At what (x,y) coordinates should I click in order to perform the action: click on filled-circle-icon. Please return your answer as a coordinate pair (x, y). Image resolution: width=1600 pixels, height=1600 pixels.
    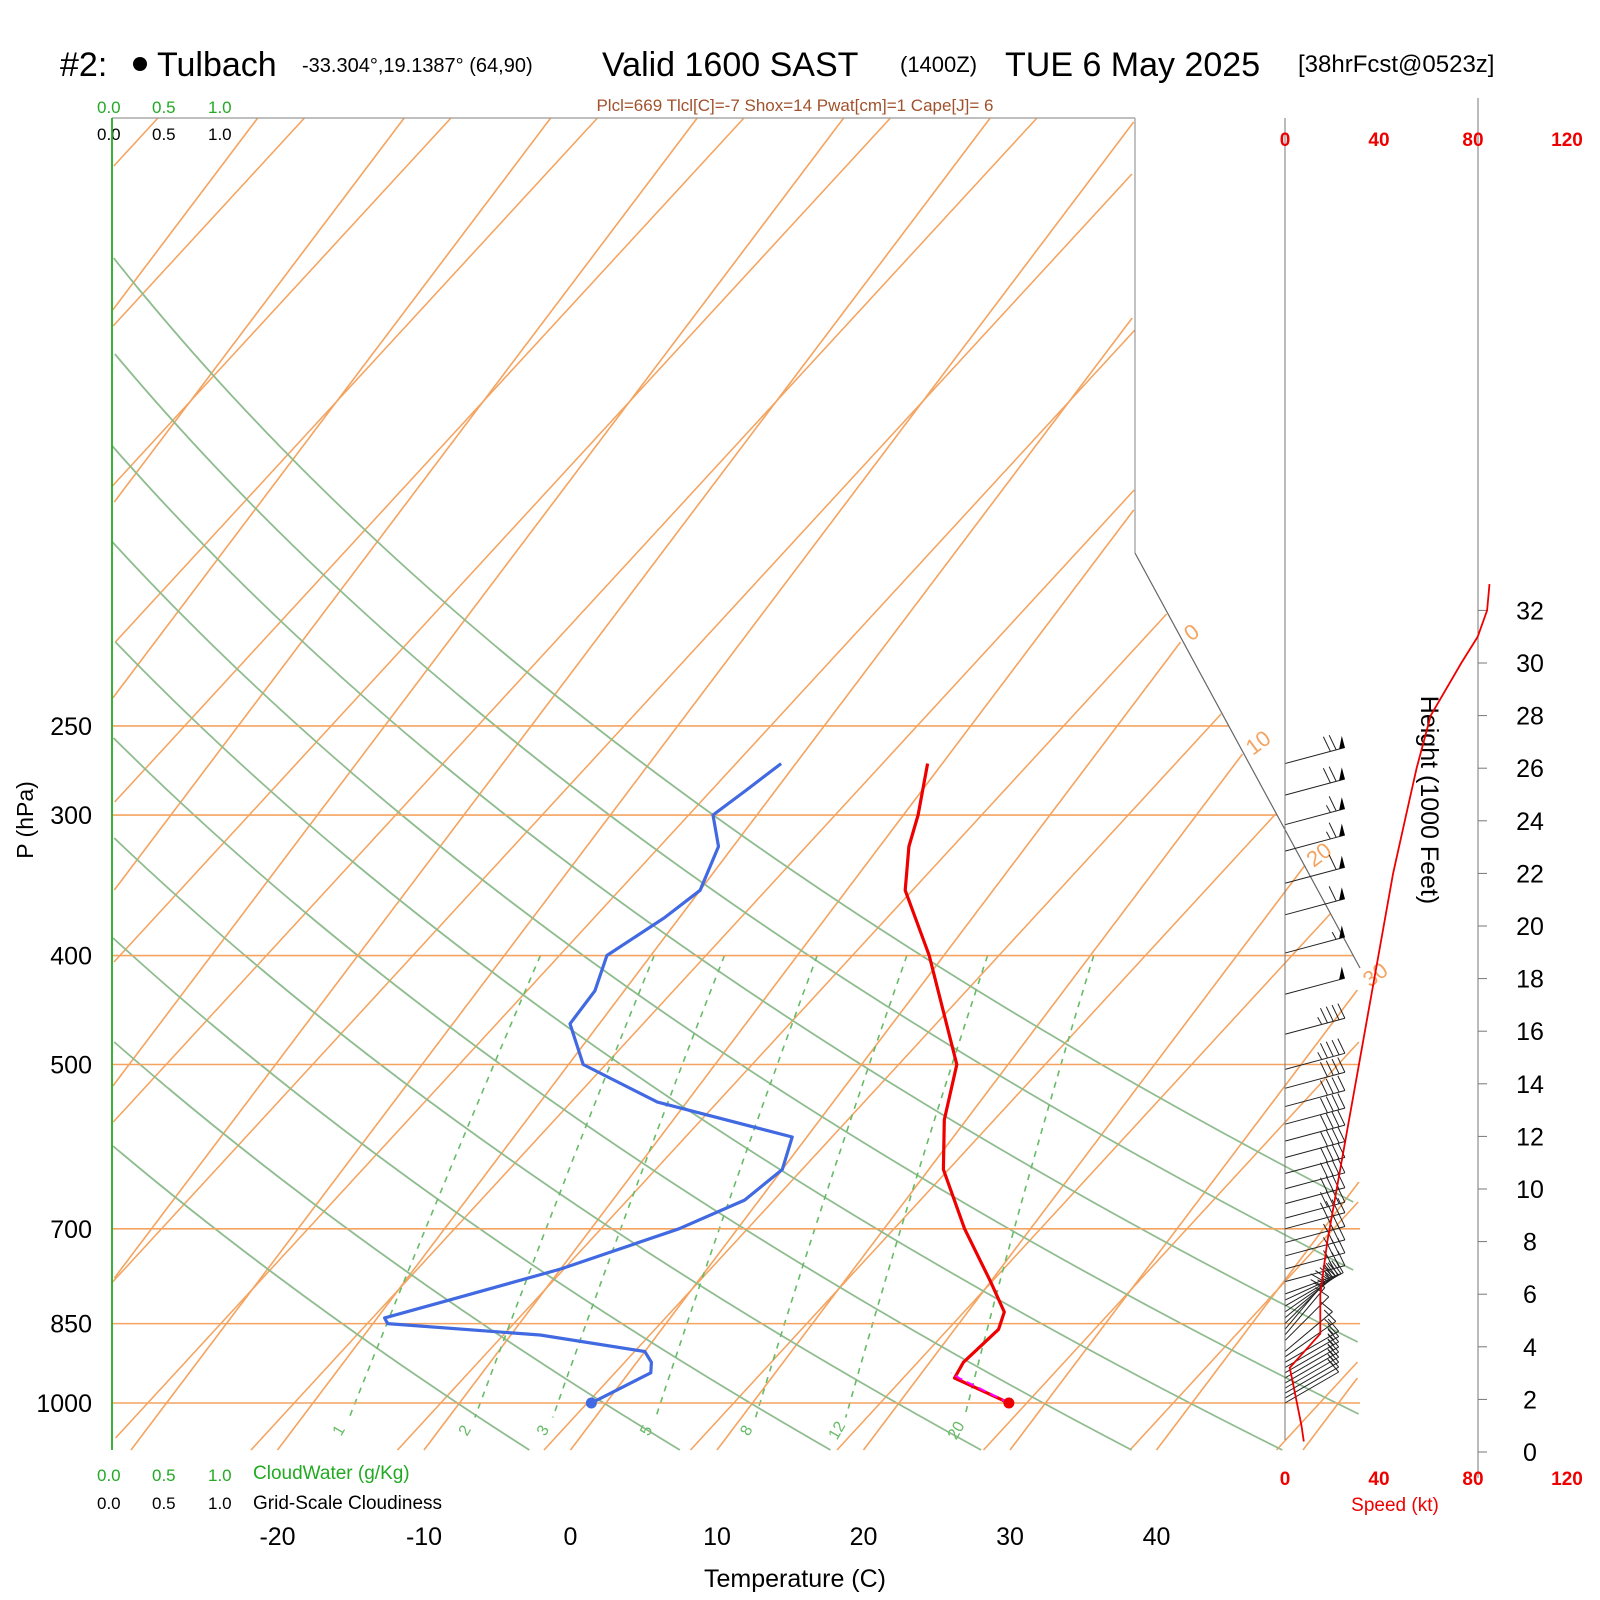
    Looking at the image, I should click on (140, 64).